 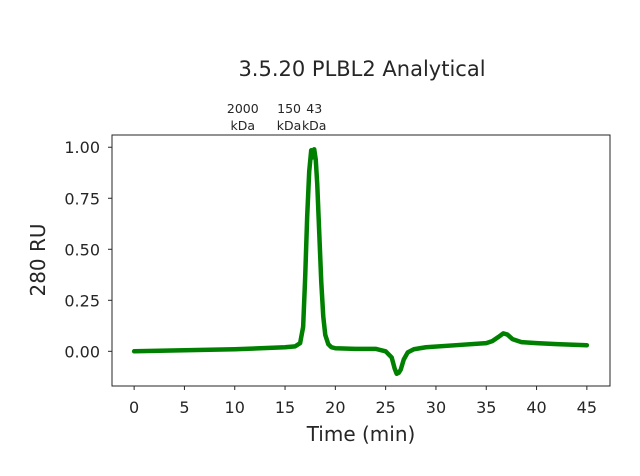 I want to click on y-tick-label: 0.25, so click(x=82, y=300).